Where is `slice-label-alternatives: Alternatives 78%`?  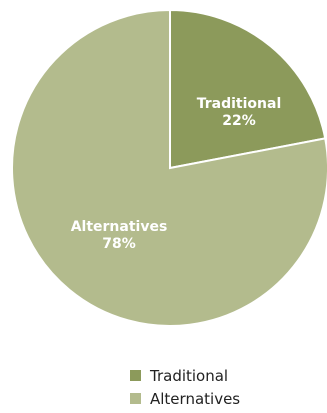 slice-label-alternatives: Alternatives 78% is located at coordinates (119, 235).